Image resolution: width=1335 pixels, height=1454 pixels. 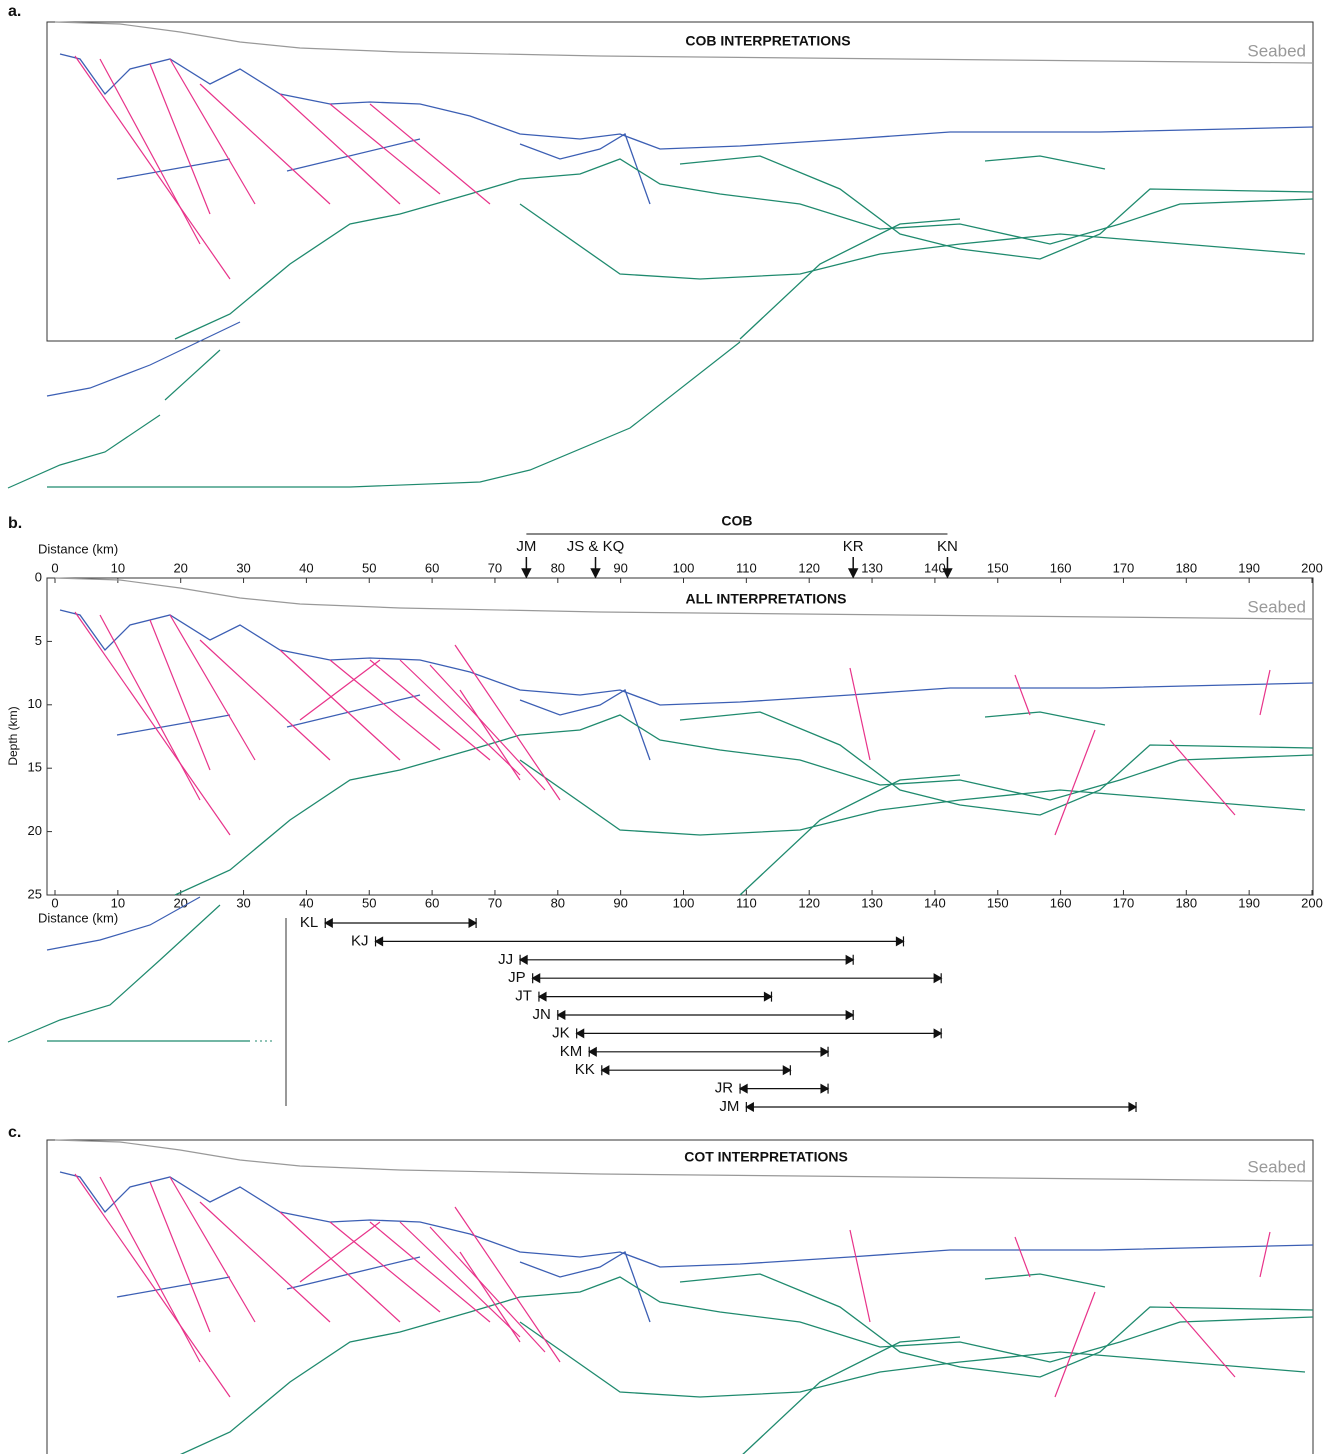 What do you see at coordinates (620, 902) in the screenshot?
I see `x-tick-label: 90` at bounding box center [620, 902].